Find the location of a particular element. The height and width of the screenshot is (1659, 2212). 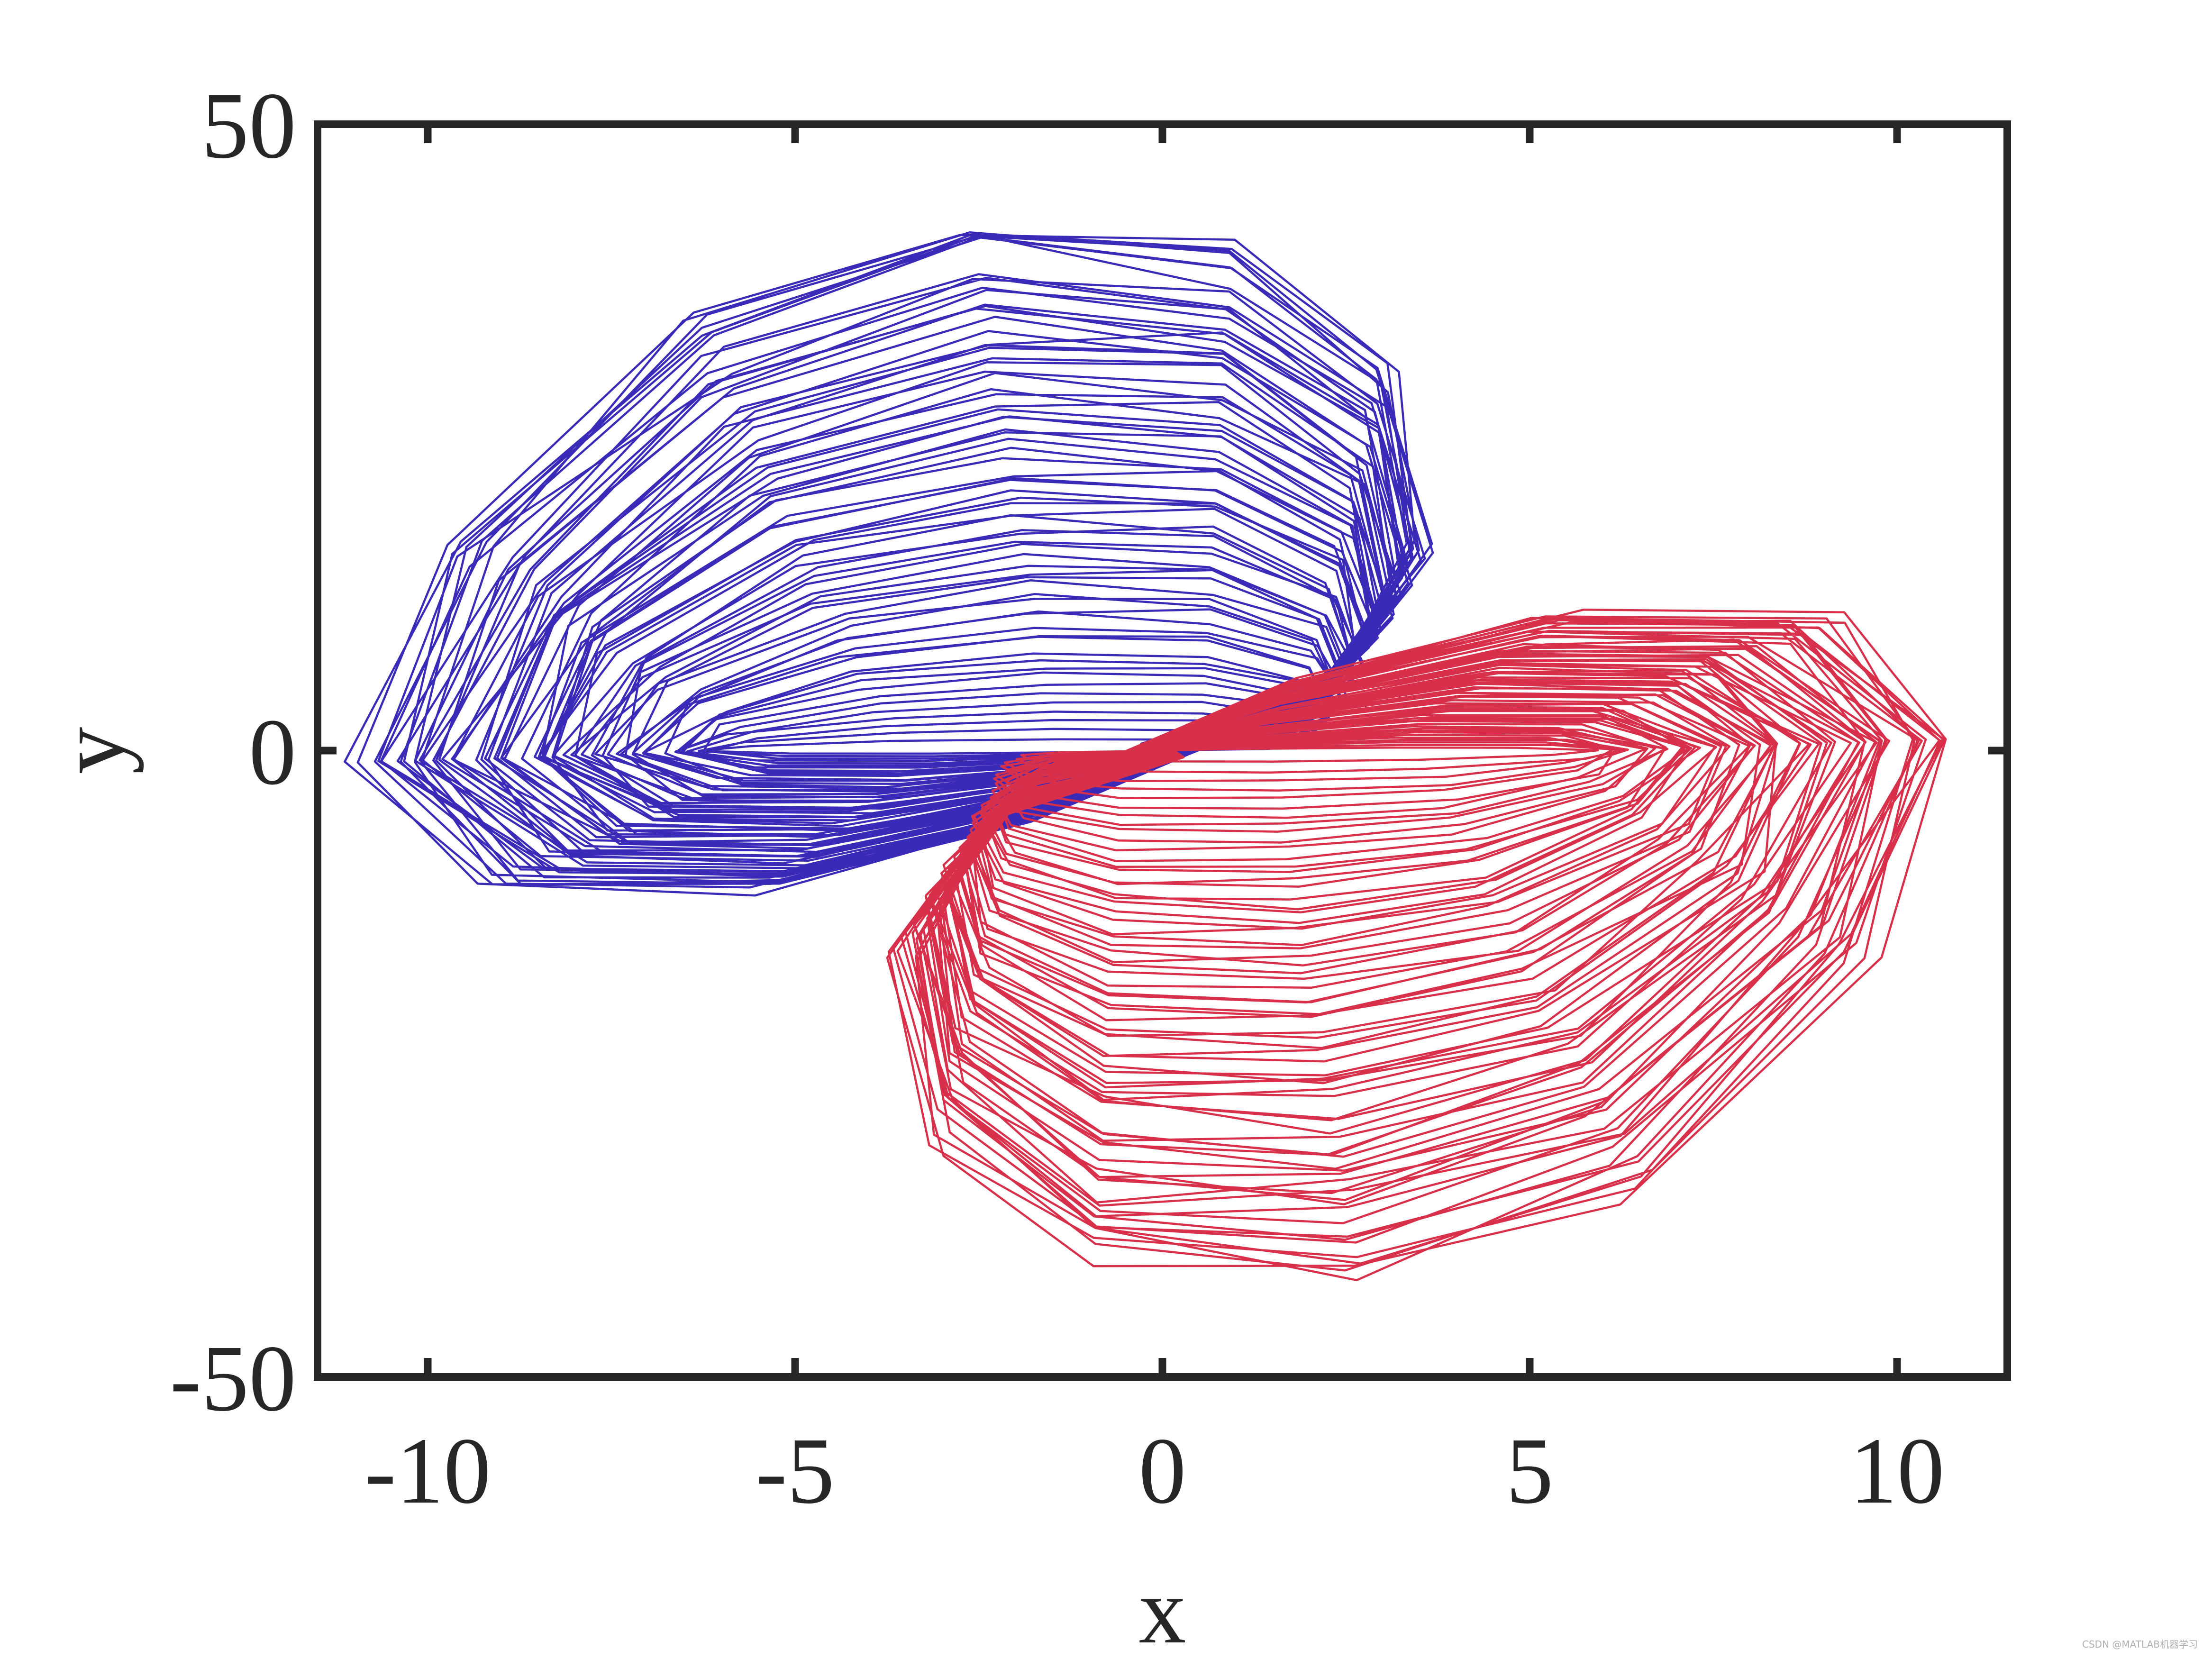

x-tick-label: 5 is located at coordinates (1530, 1471).